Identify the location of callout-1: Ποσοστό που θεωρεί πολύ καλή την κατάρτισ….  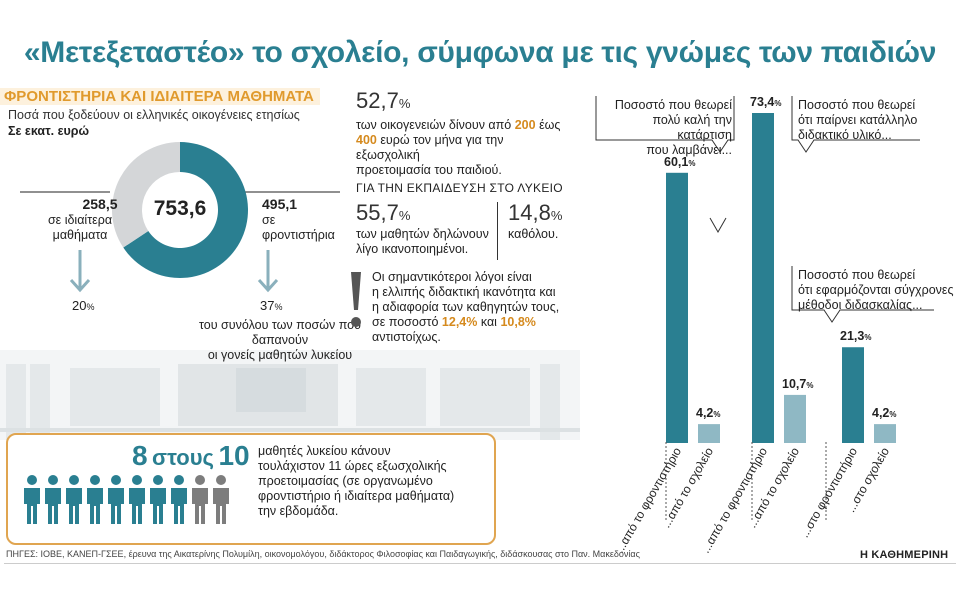
(673, 127).